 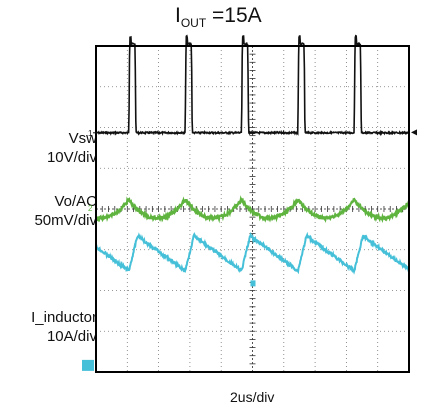 I want to click on trigger-position-marker, so click(x=253, y=283).